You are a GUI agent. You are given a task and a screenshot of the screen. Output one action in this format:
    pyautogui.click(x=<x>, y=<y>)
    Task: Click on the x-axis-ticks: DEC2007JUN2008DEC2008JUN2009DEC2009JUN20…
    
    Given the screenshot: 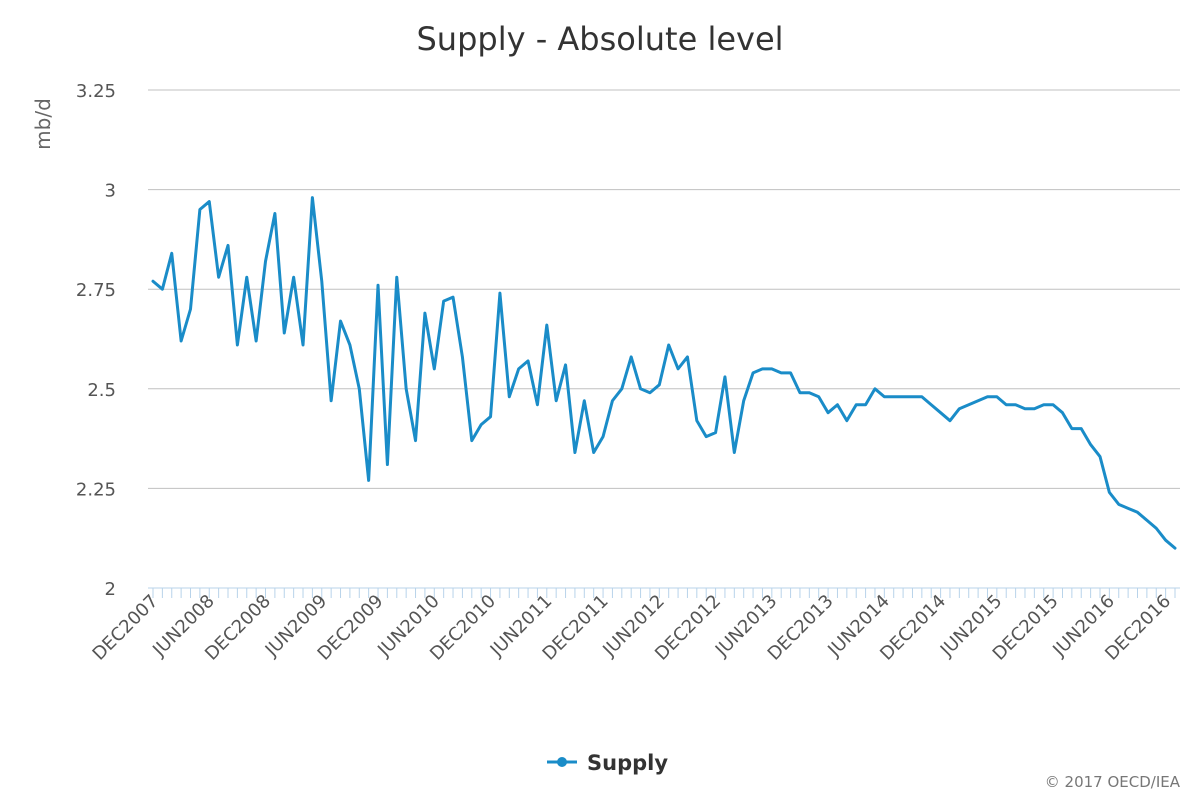 What is the action you would take?
    pyautogui.click(x=632, y=628)
    